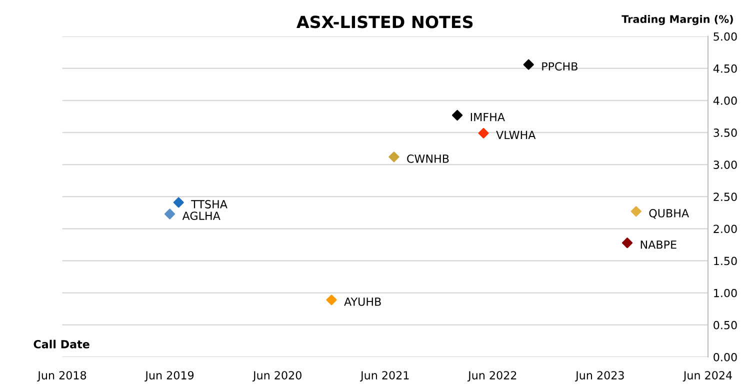 The height and width of the screenshot is (391, 750). Describe the element at coordinates (201, 216) in the screenshot. I see `series-label: AGLHA` at that location.